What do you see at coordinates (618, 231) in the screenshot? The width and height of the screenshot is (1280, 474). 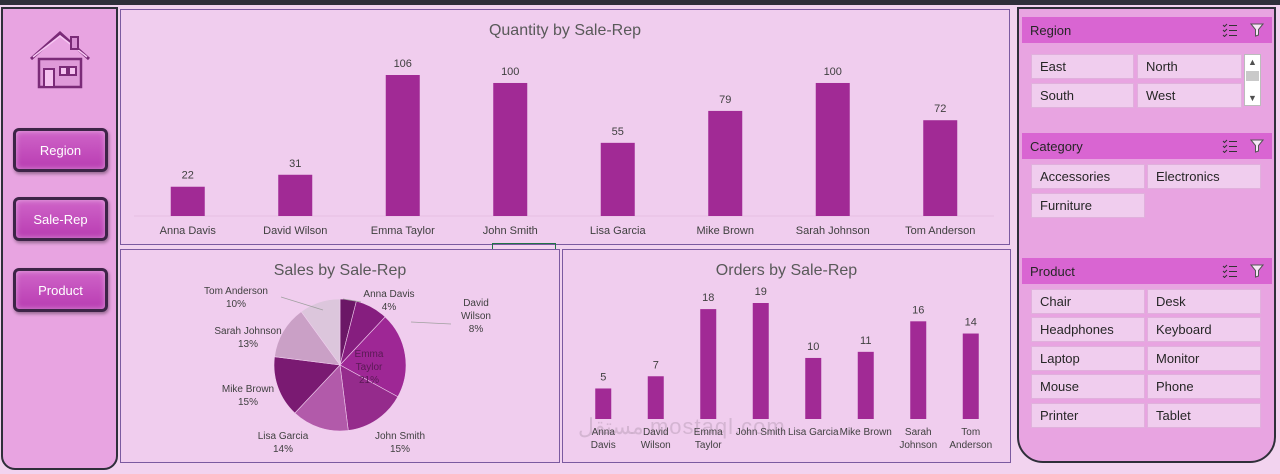 I see `quantity-tick-label-lisa-garcia: Lisa Garcia` at bounding box center [618, 231].